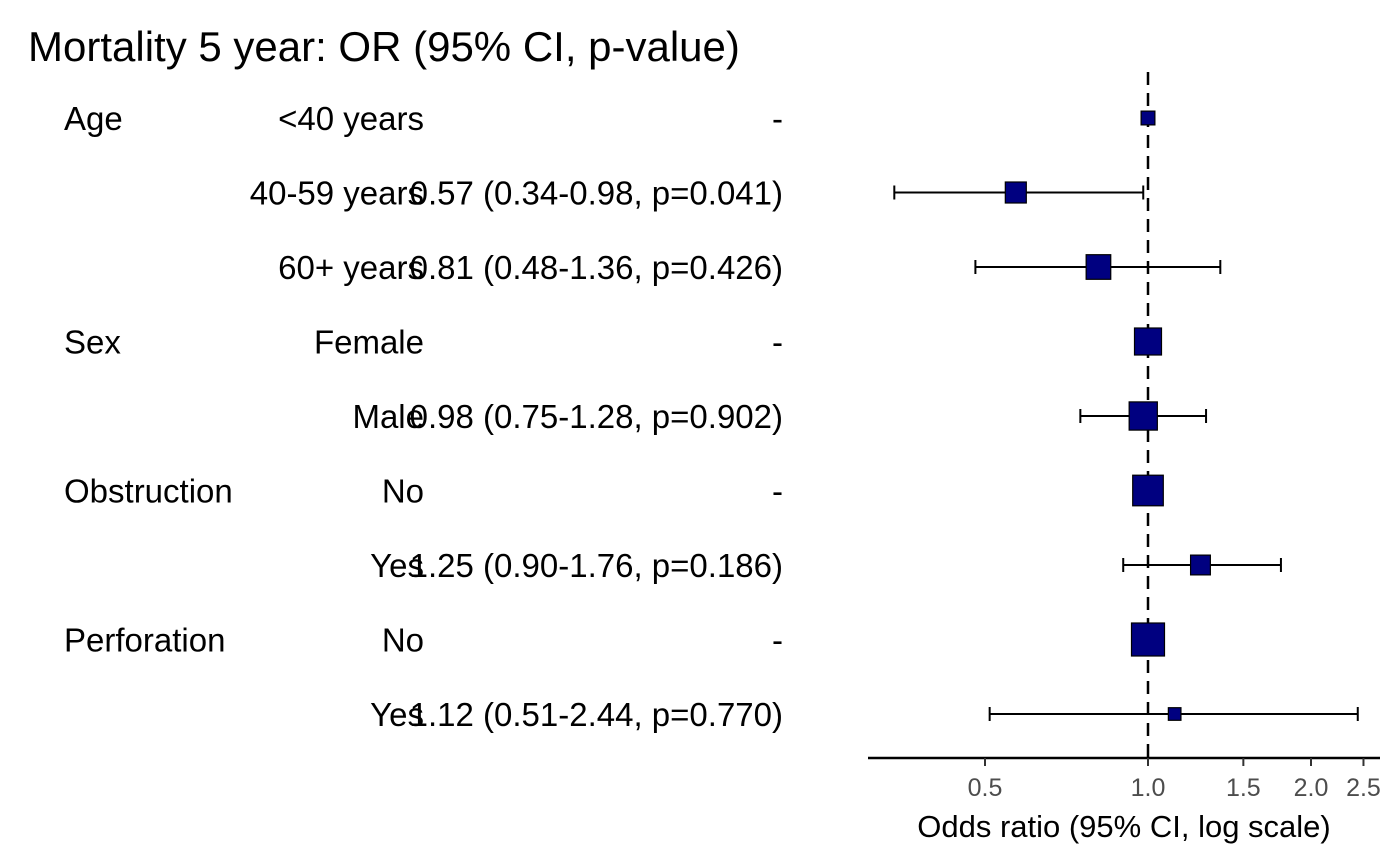 This screenshot has height=866, width=1400. I want to click on x-tick-label: 1.5, so click(1243, 788).